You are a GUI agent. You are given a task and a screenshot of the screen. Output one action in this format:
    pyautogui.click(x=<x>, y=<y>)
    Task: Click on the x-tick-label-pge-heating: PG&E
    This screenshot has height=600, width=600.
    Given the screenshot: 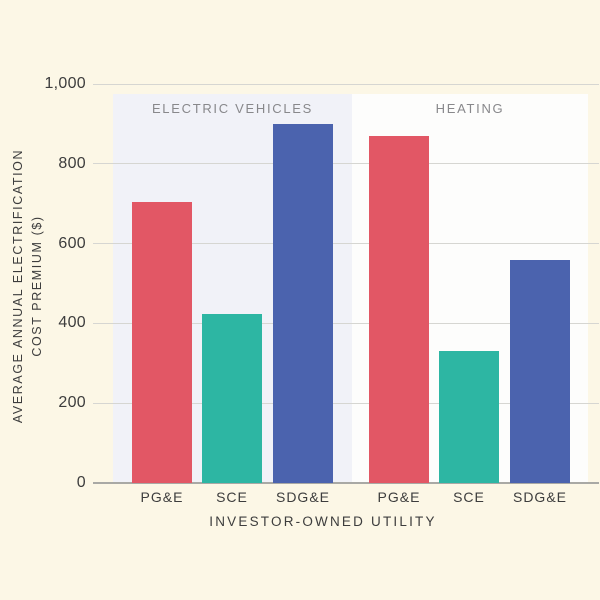 What is the action you would take?
    pyautogui.click(x=399, y=497)
    